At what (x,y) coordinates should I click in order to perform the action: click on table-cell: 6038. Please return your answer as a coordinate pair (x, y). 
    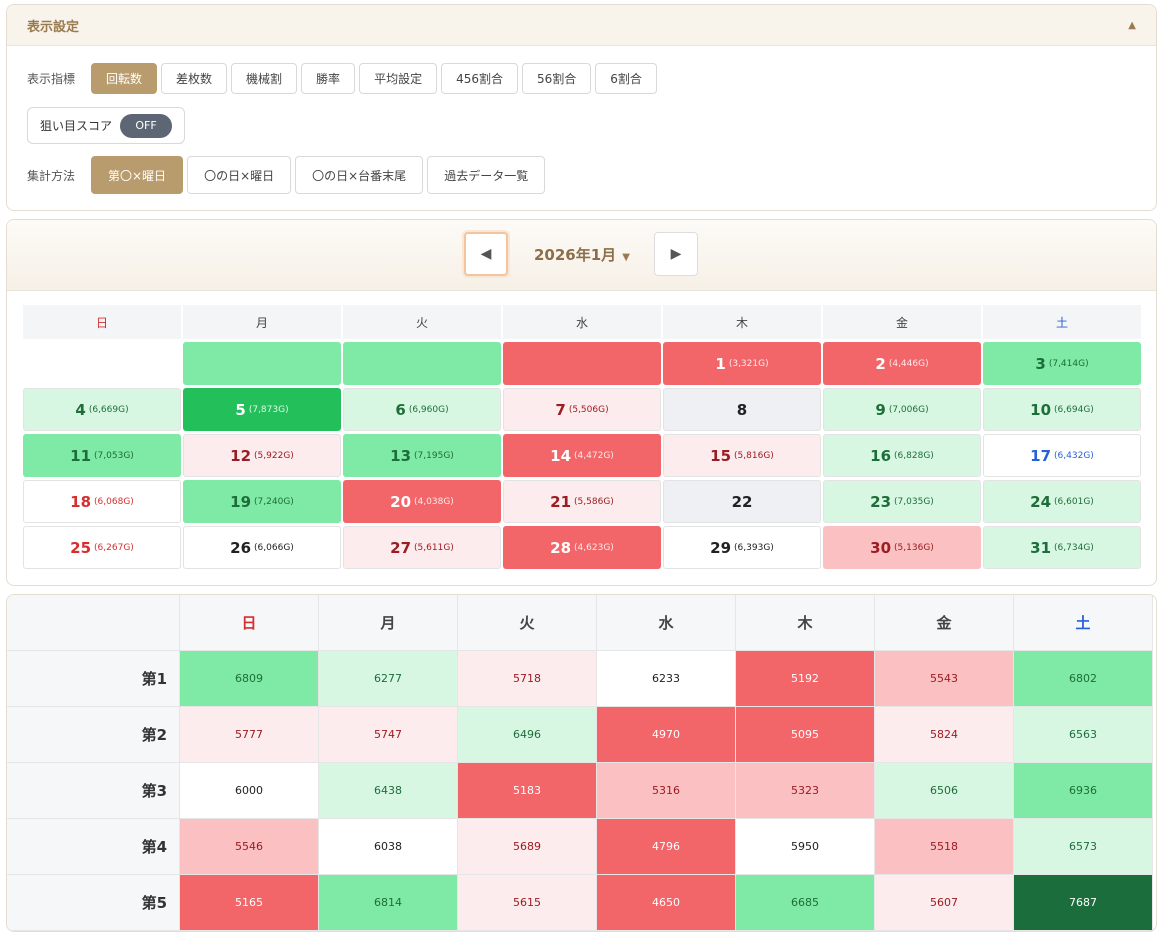
    Looking at the image, I should click on (388, 847).